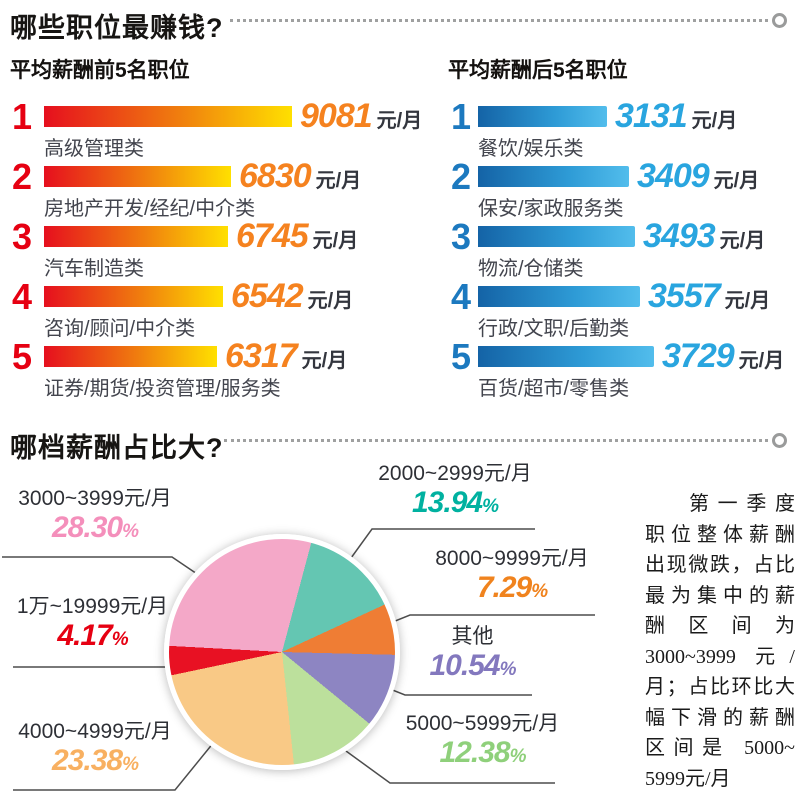  Describe the element at coordinates (117, 28) in the screenshot. I see `section1-title: 哪些职位最赚钱?` at that location.